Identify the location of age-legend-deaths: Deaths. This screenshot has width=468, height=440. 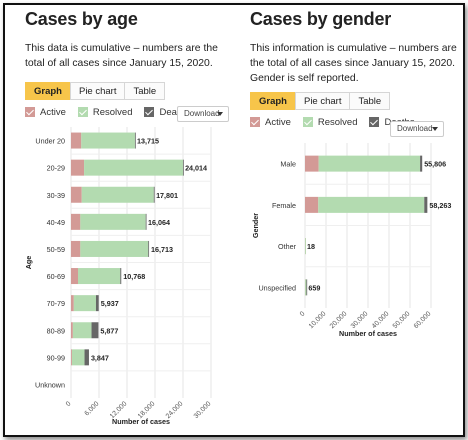
(167, 112).